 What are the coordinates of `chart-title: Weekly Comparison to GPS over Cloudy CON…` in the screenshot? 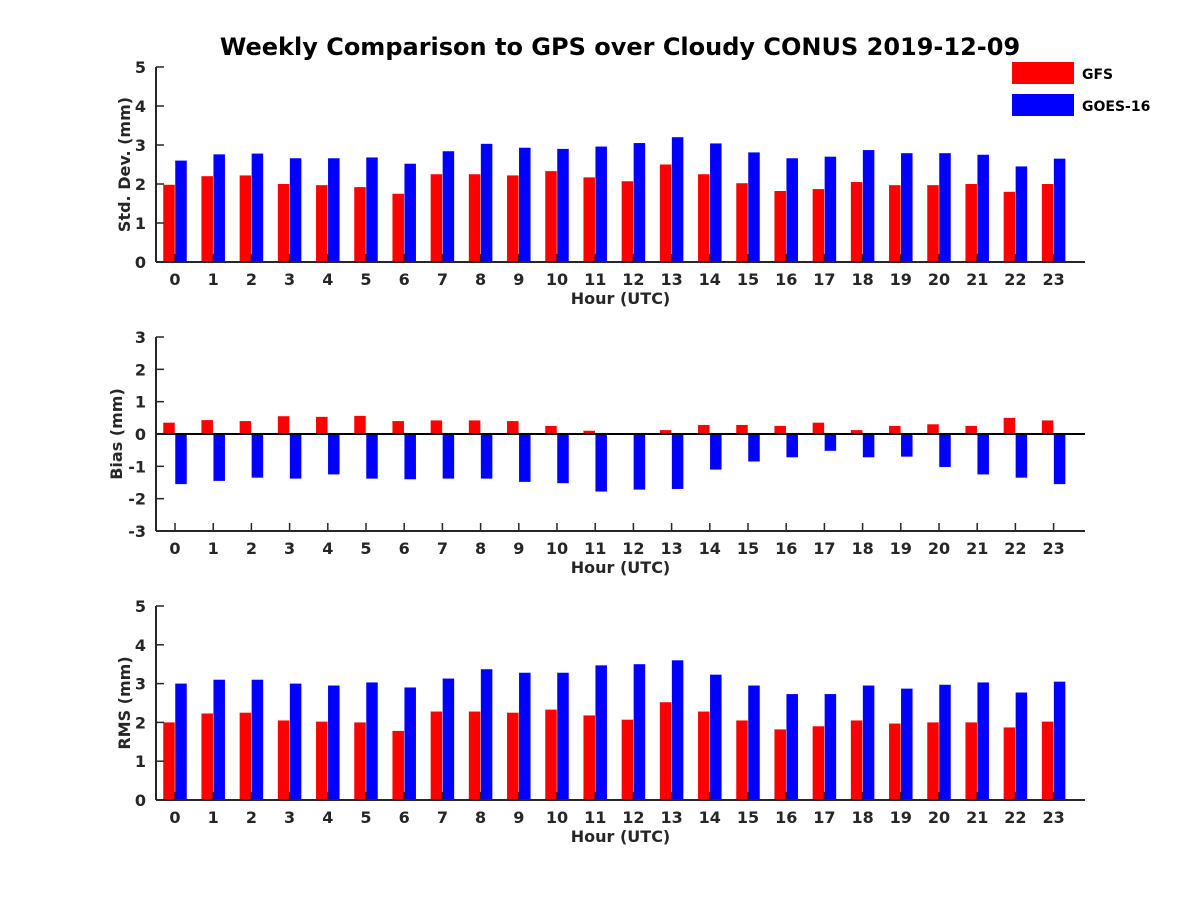 It's located at (620, 47).